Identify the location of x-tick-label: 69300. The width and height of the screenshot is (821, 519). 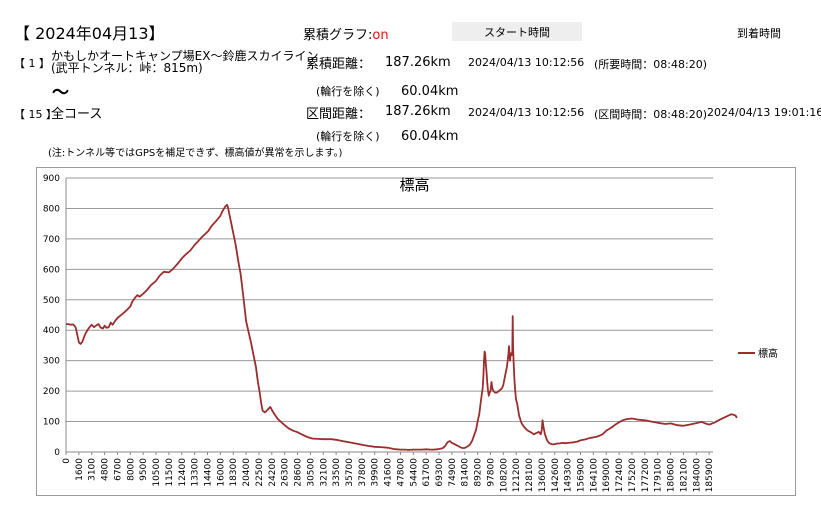
(440, 472).